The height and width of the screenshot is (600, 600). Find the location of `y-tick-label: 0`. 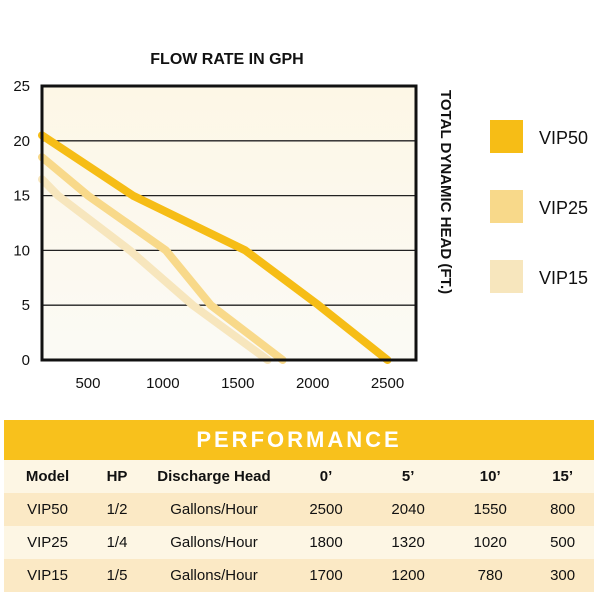

y-tick-label: 0 is located at coordinates (26, 360).